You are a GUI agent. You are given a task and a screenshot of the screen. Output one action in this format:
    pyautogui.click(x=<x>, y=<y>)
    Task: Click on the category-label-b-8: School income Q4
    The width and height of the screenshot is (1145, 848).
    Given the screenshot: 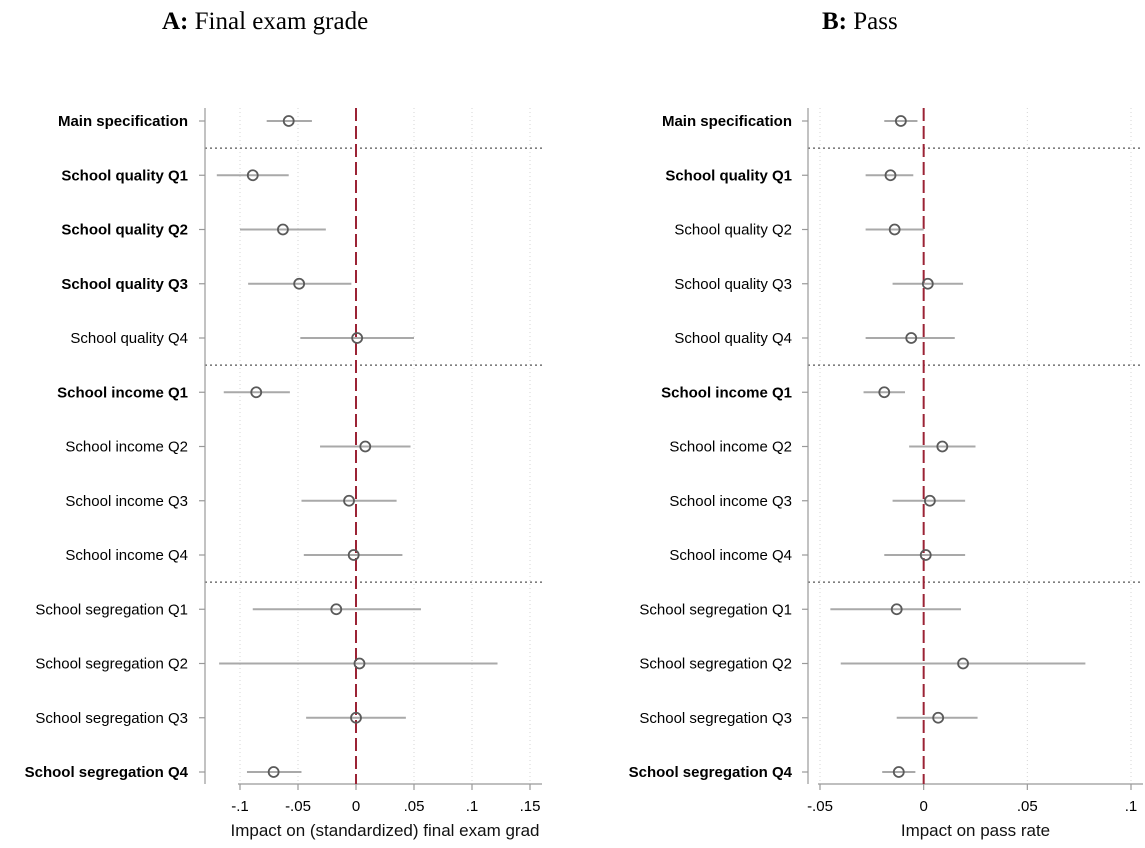 What is the action you would take?
    pyautogui.click(x=730, y=555)
    